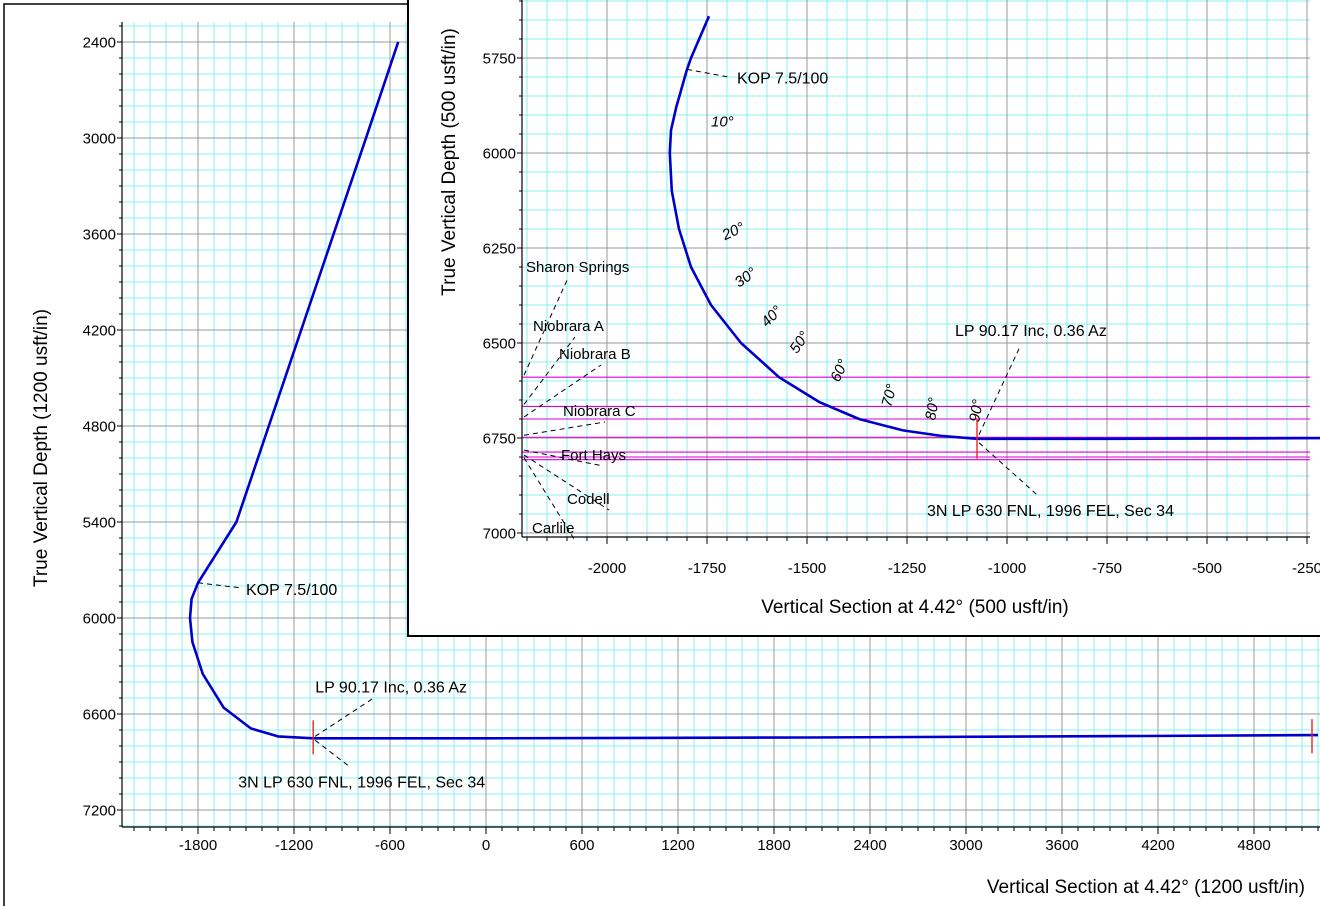 This screenshot has height=906, width=1320. Describe the element at coordinates (932, 408) in the screenshot. I see `inclination-label: 80°` at that location.